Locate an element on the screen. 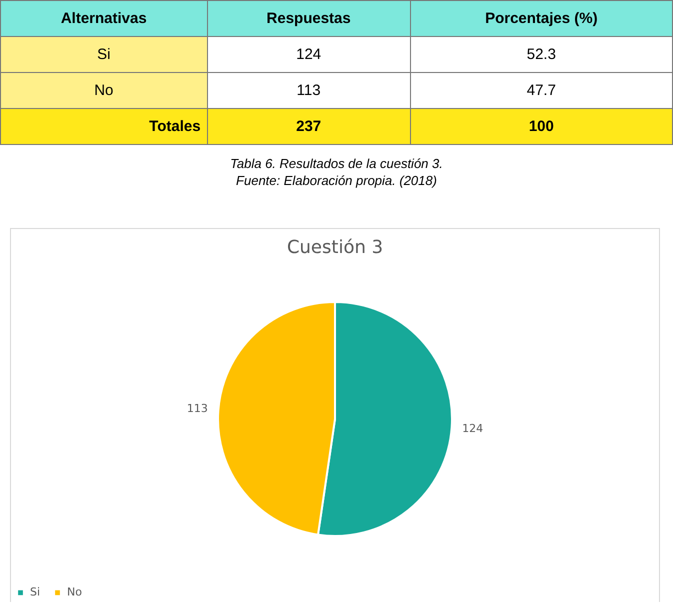  text: Alternativas is located at coordinates (104, 18).